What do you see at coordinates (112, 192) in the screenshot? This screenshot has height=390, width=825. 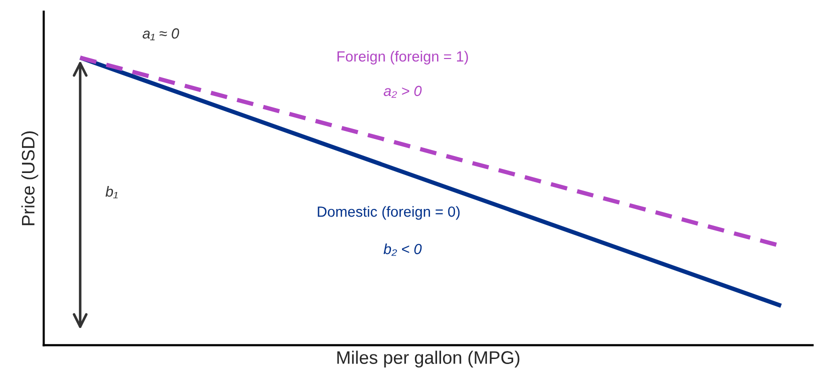 I see `annotation: b₁` at bounding box center [112, 192].